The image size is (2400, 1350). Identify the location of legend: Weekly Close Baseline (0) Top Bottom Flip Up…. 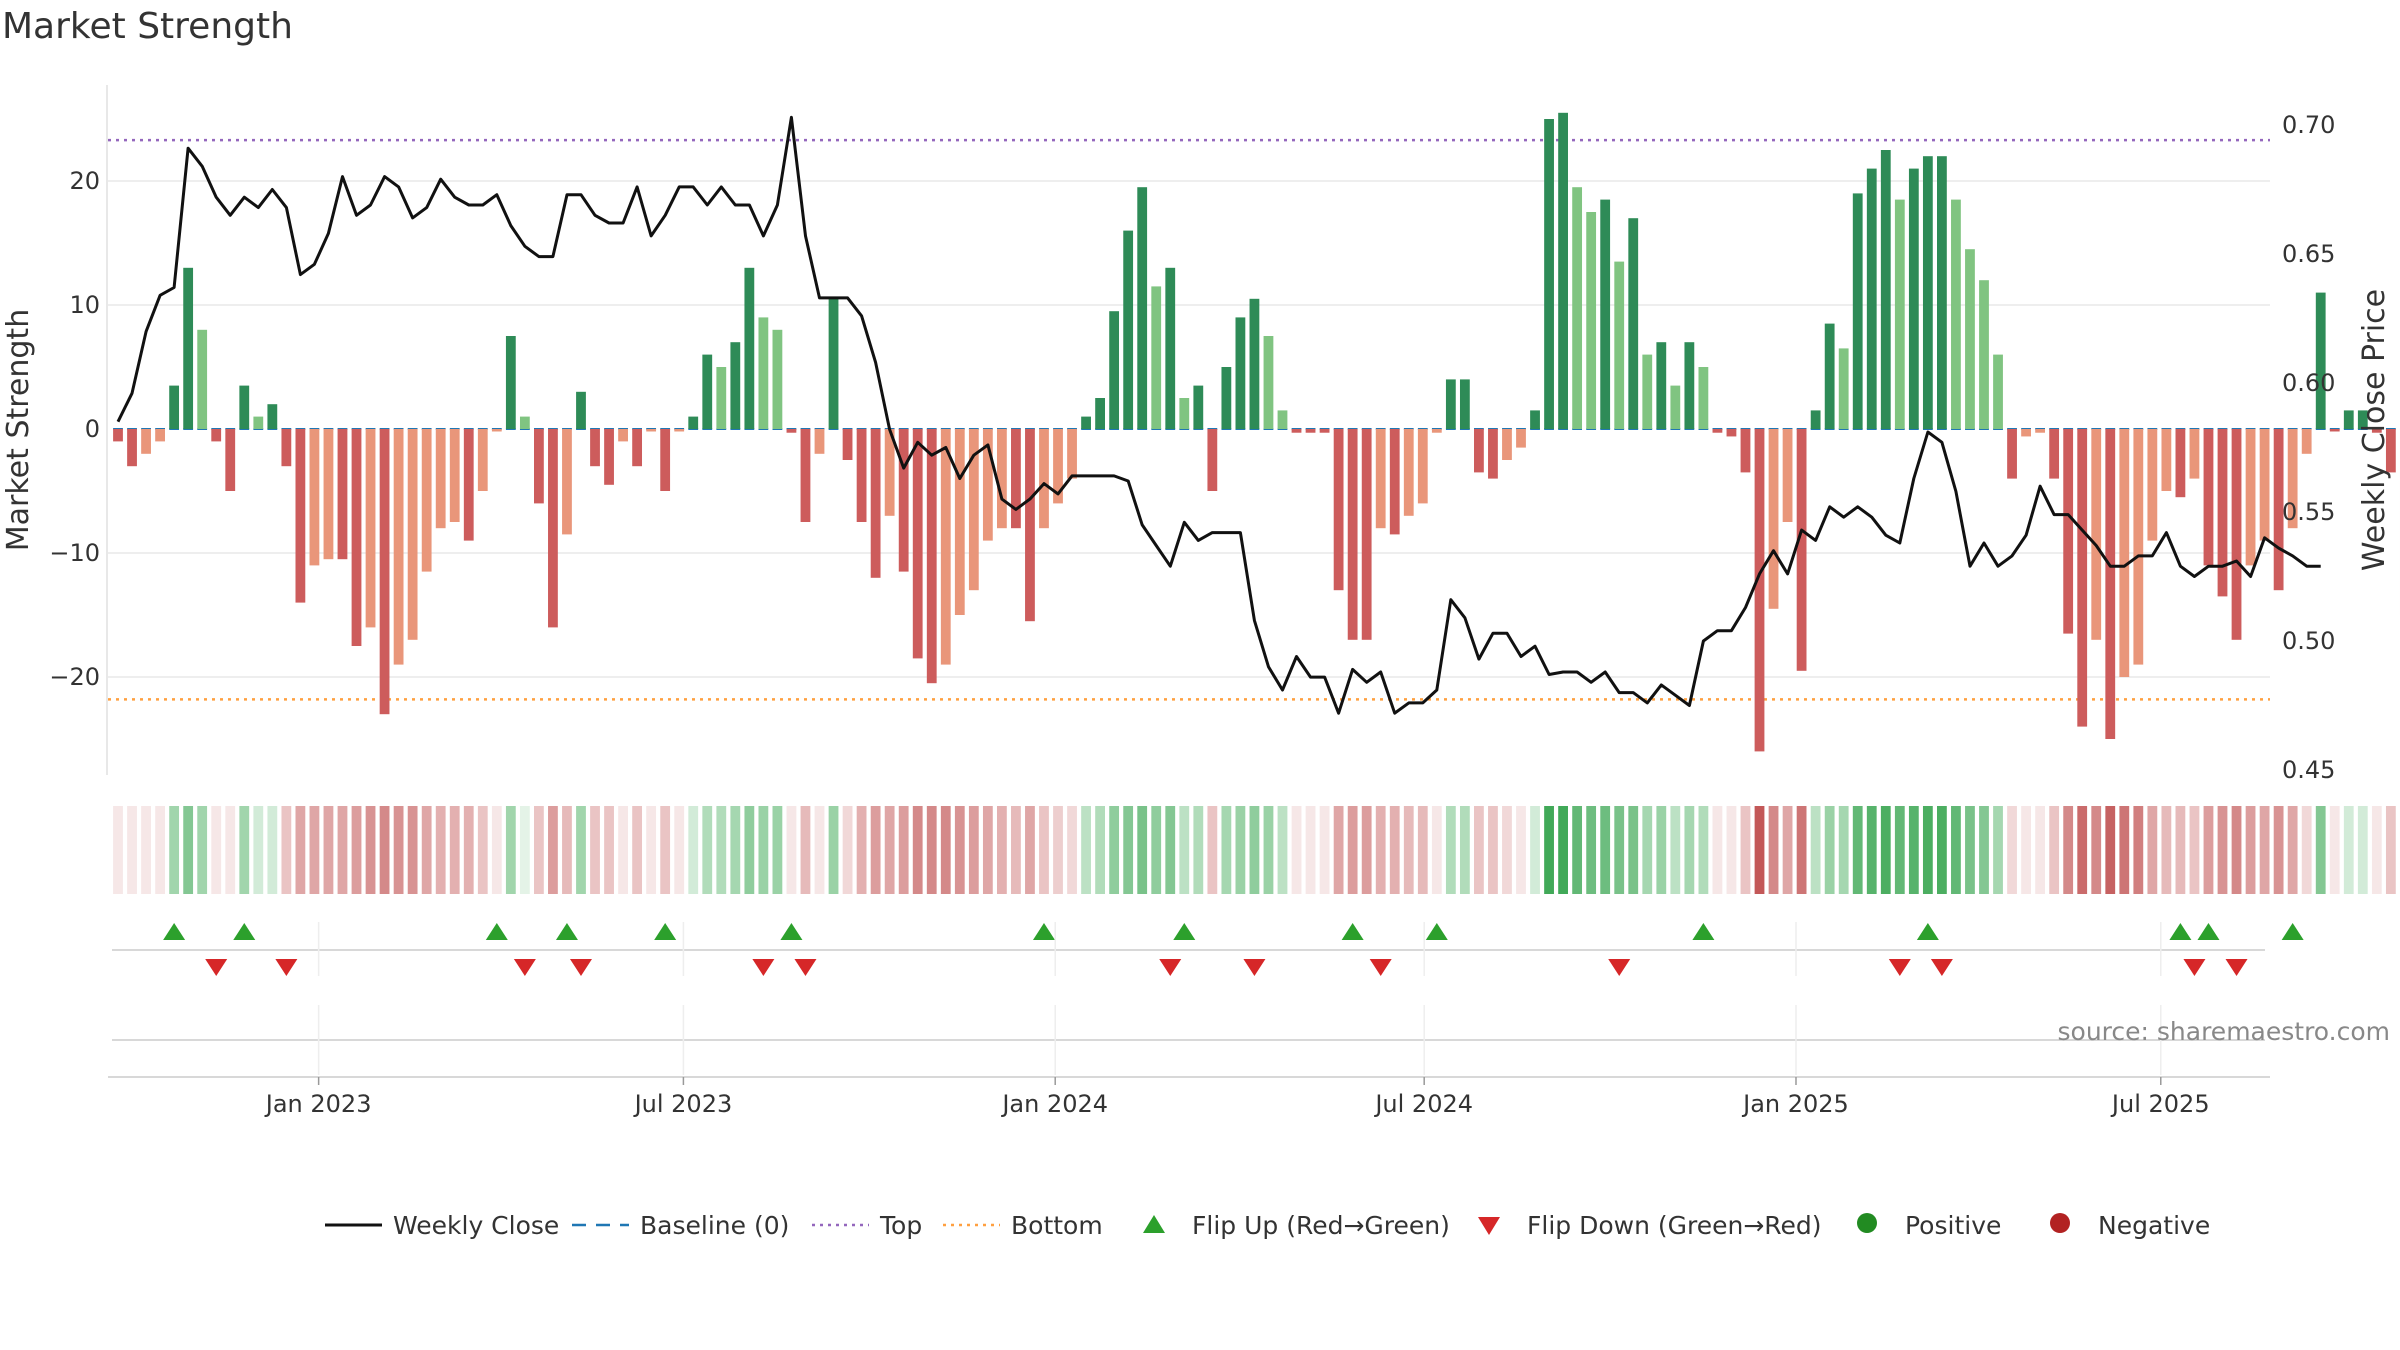
(1267, 1225).